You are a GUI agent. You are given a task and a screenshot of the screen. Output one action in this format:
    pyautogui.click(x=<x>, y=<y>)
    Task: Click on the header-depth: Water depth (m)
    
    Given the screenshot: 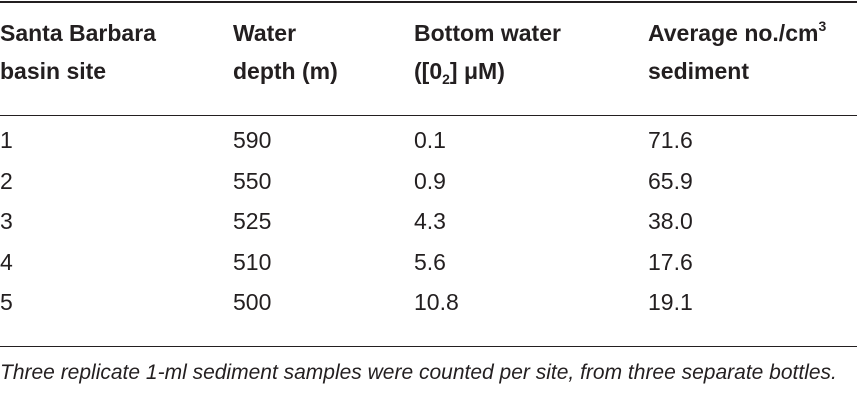 What is the action you would take?
    pyautogui.click(x=285, y=52)
    